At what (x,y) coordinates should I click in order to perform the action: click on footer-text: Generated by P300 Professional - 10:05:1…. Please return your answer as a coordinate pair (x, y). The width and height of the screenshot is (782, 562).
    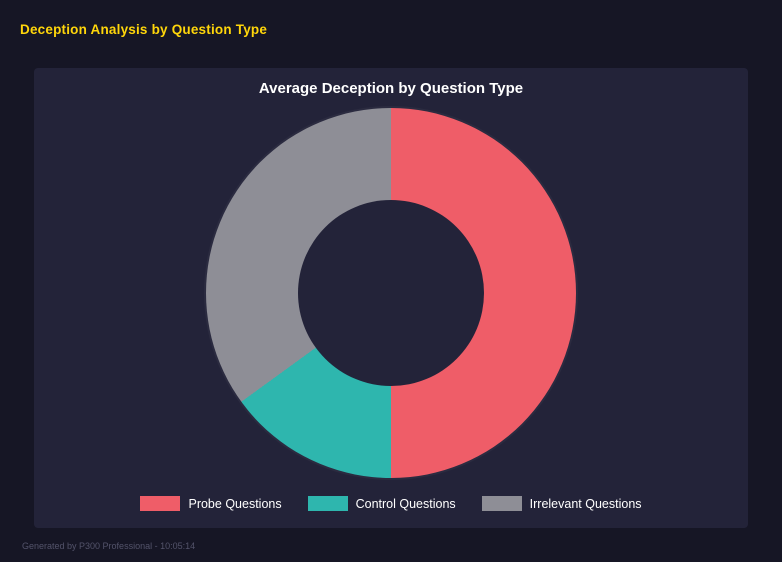
    Looking at the image, I should click on (109, 546).